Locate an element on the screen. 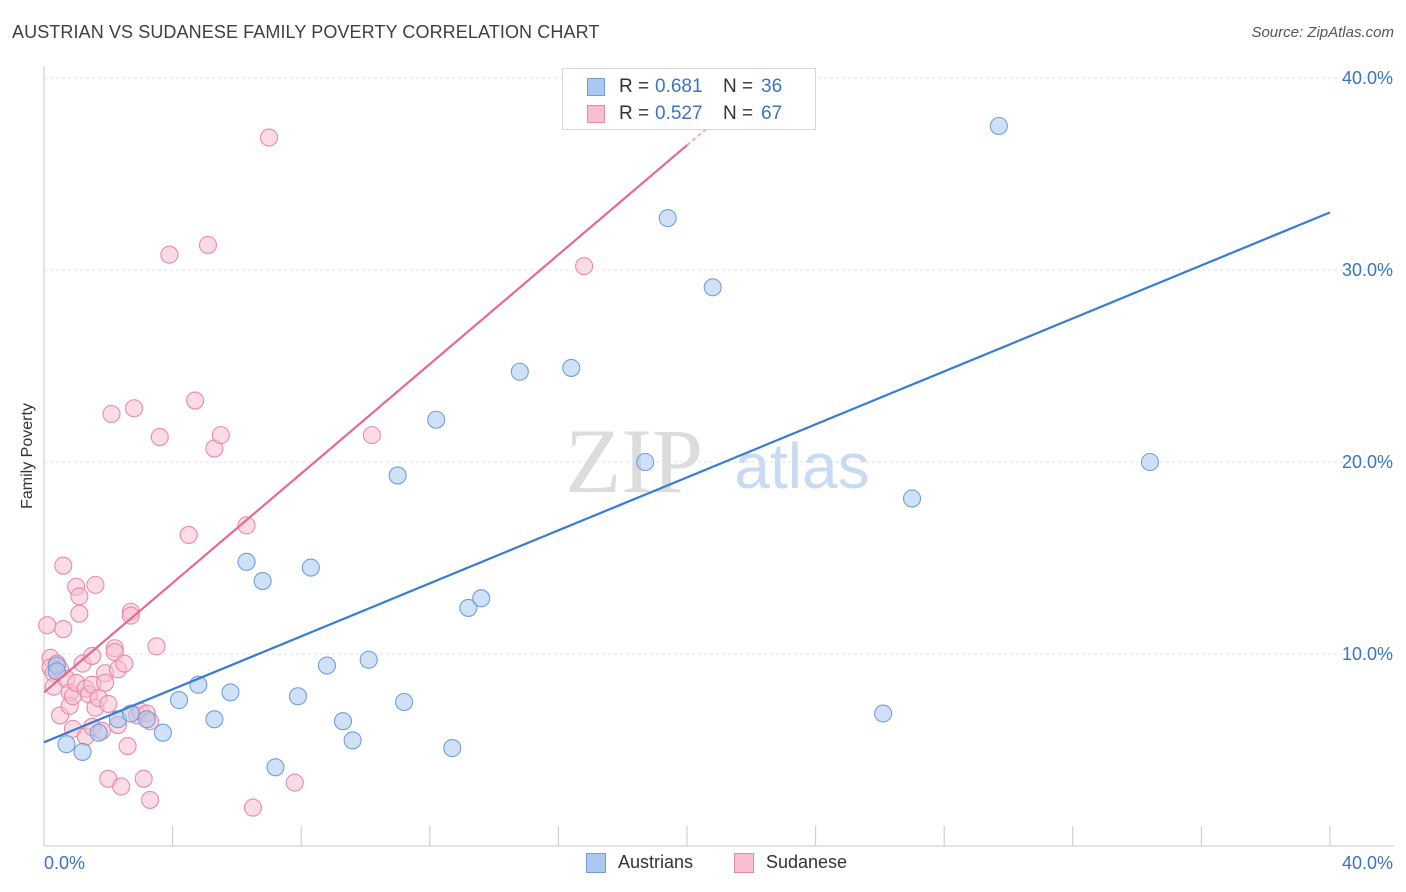 This screenshot has width=1406, height=892. correlation-legend: R = 0.681 N = 36 R = 0.527 N = 67 is located at coordinates (689, 99).